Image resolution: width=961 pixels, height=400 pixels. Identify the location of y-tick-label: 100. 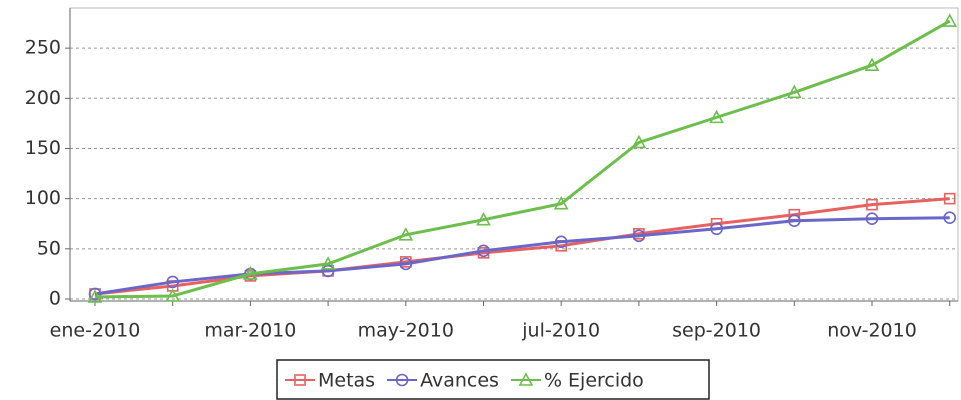
(43, 198).